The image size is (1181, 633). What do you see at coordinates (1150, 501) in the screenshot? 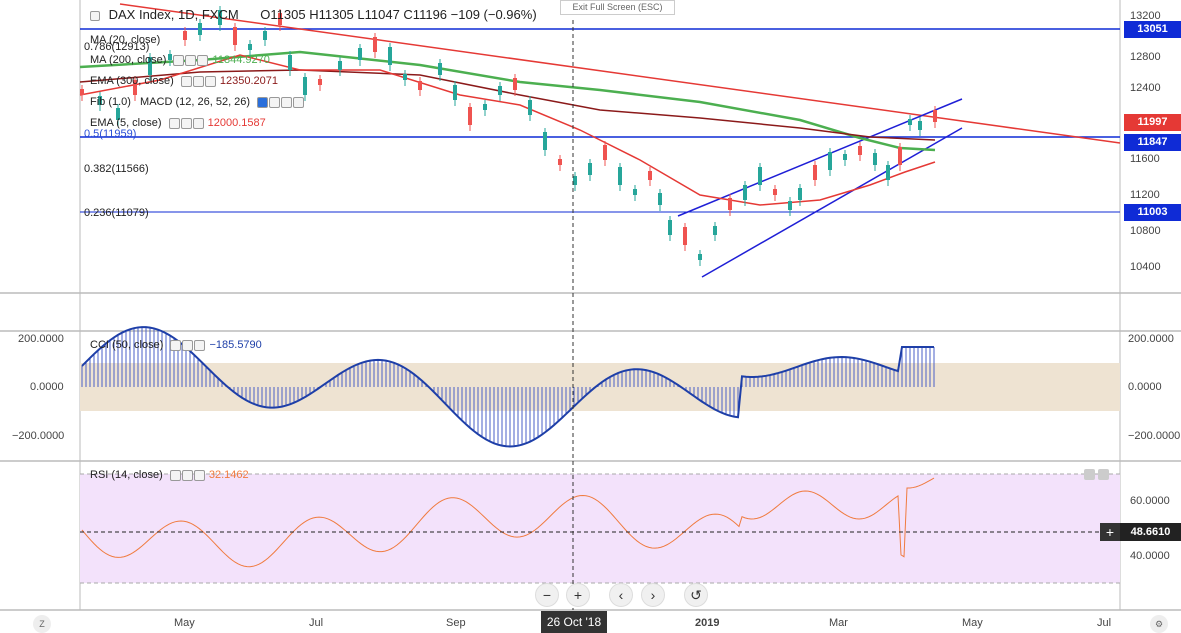
I see `rsi-tick: 60.0000` at bounding box center [1150, 501].